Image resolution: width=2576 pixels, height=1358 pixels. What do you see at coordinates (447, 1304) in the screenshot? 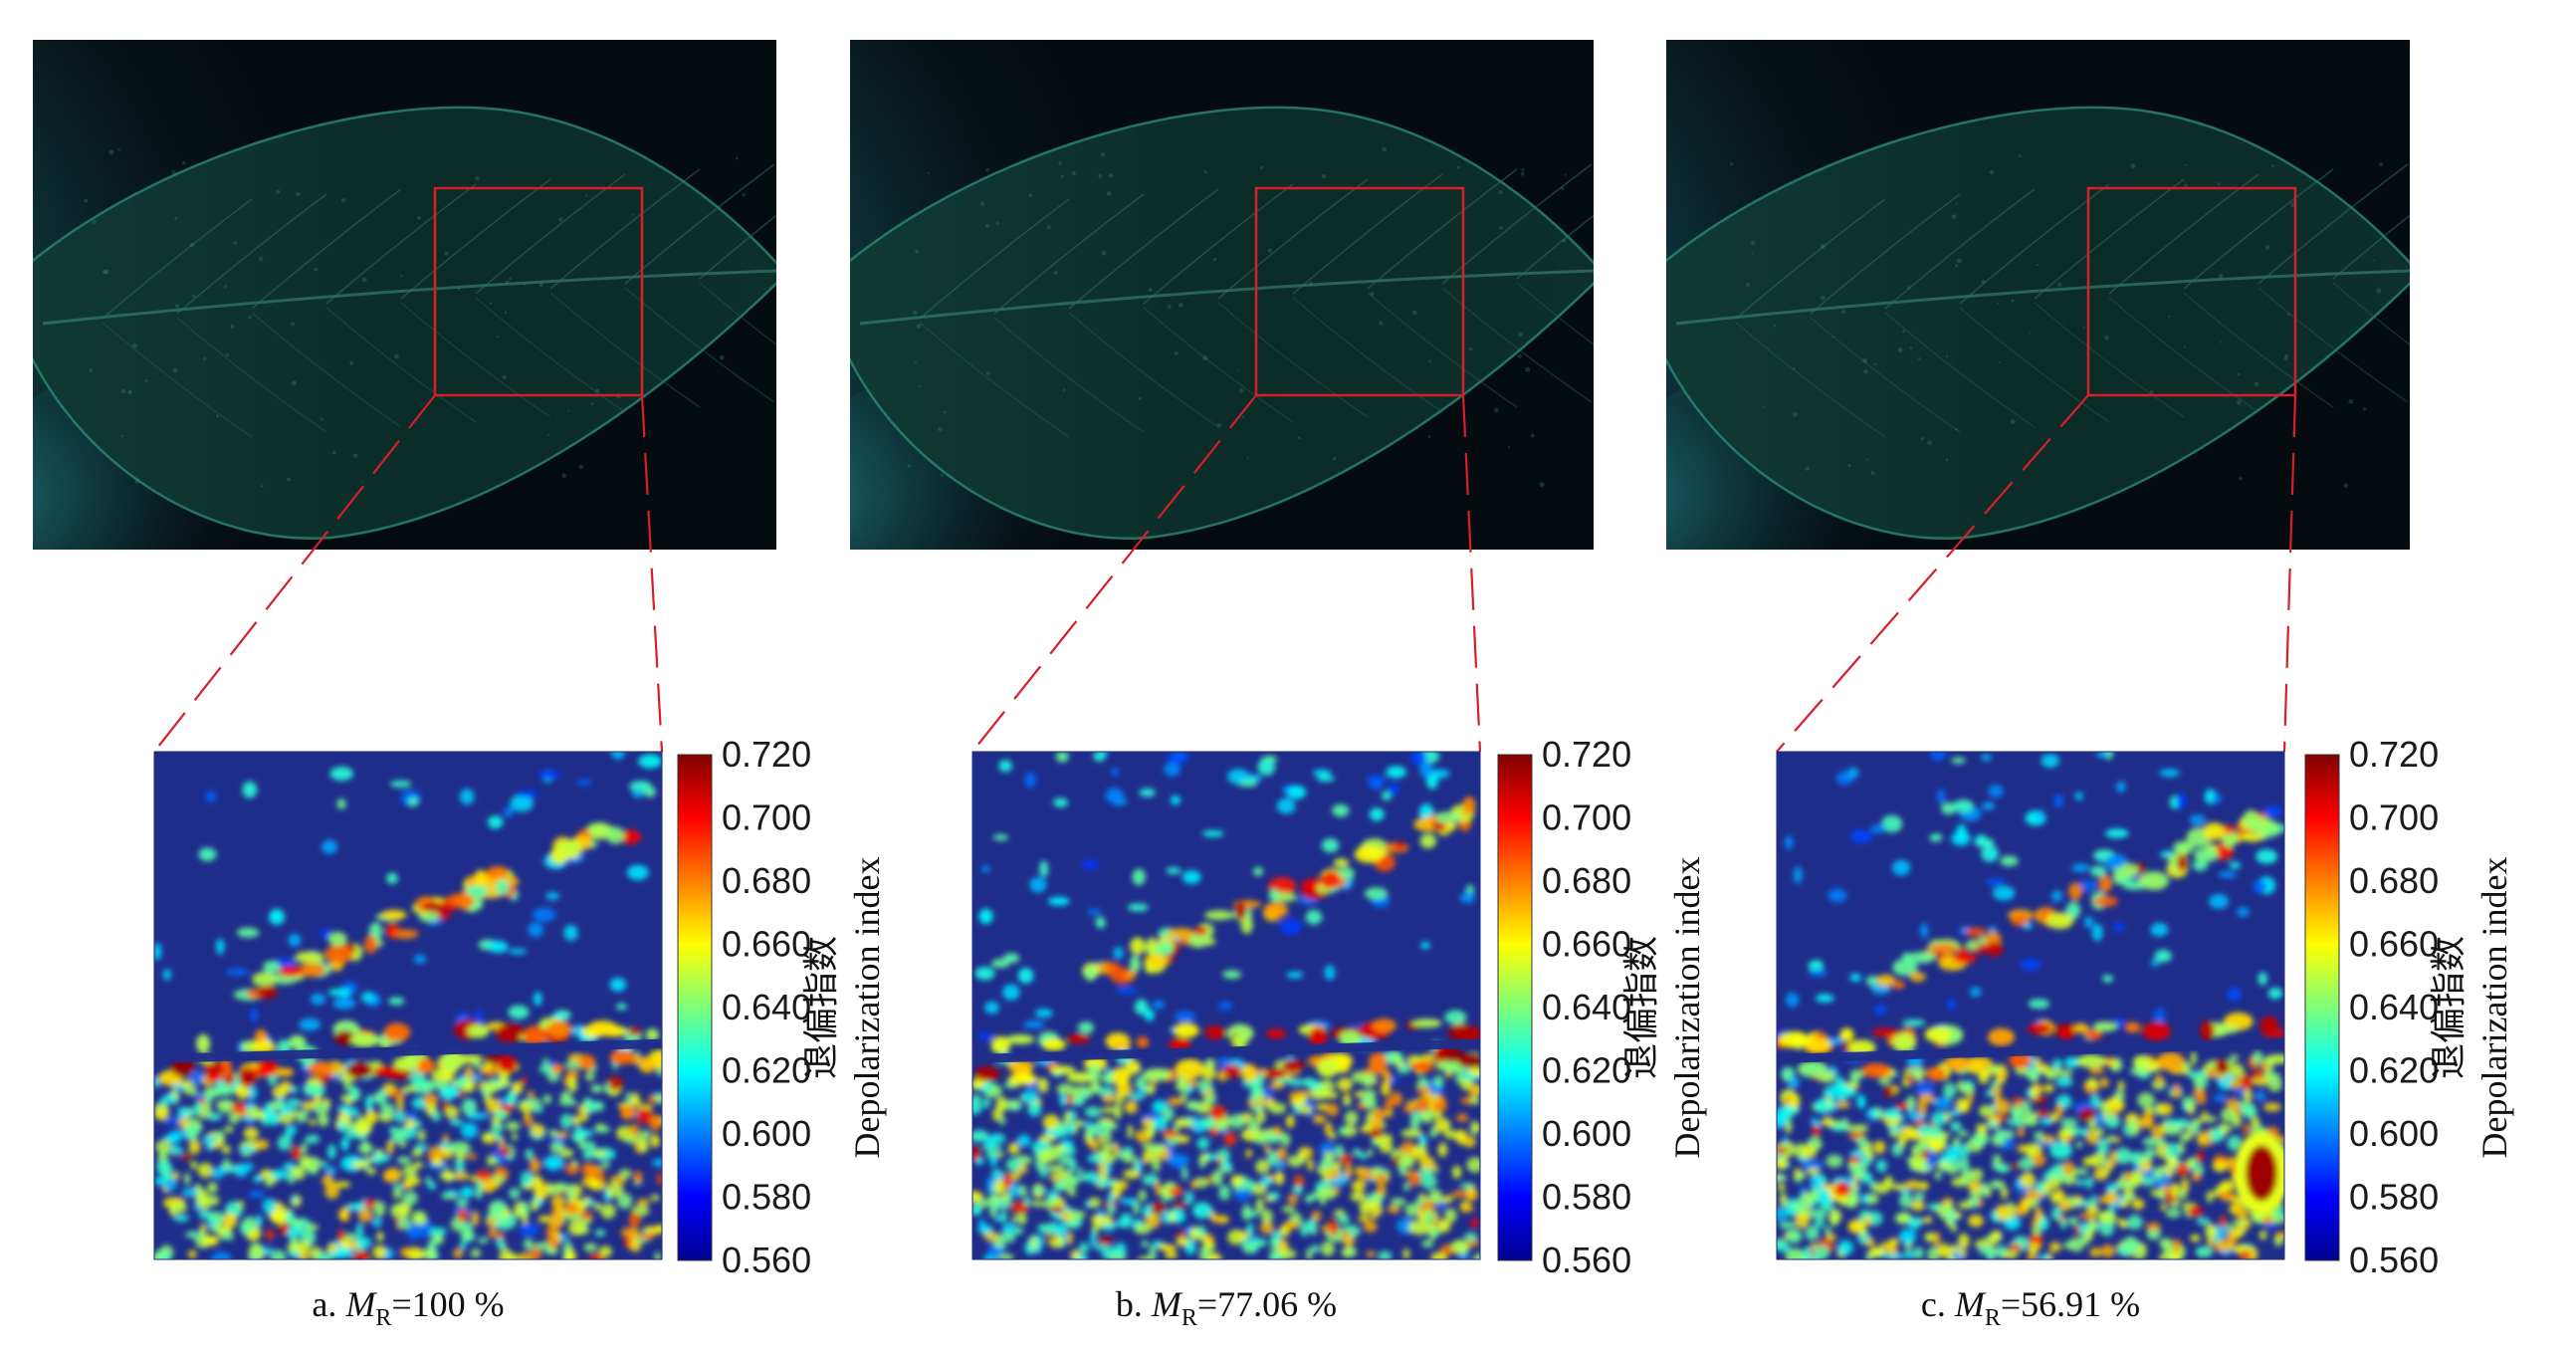
I see `caption-value: =100 %` at bounding box center [447, 1304].